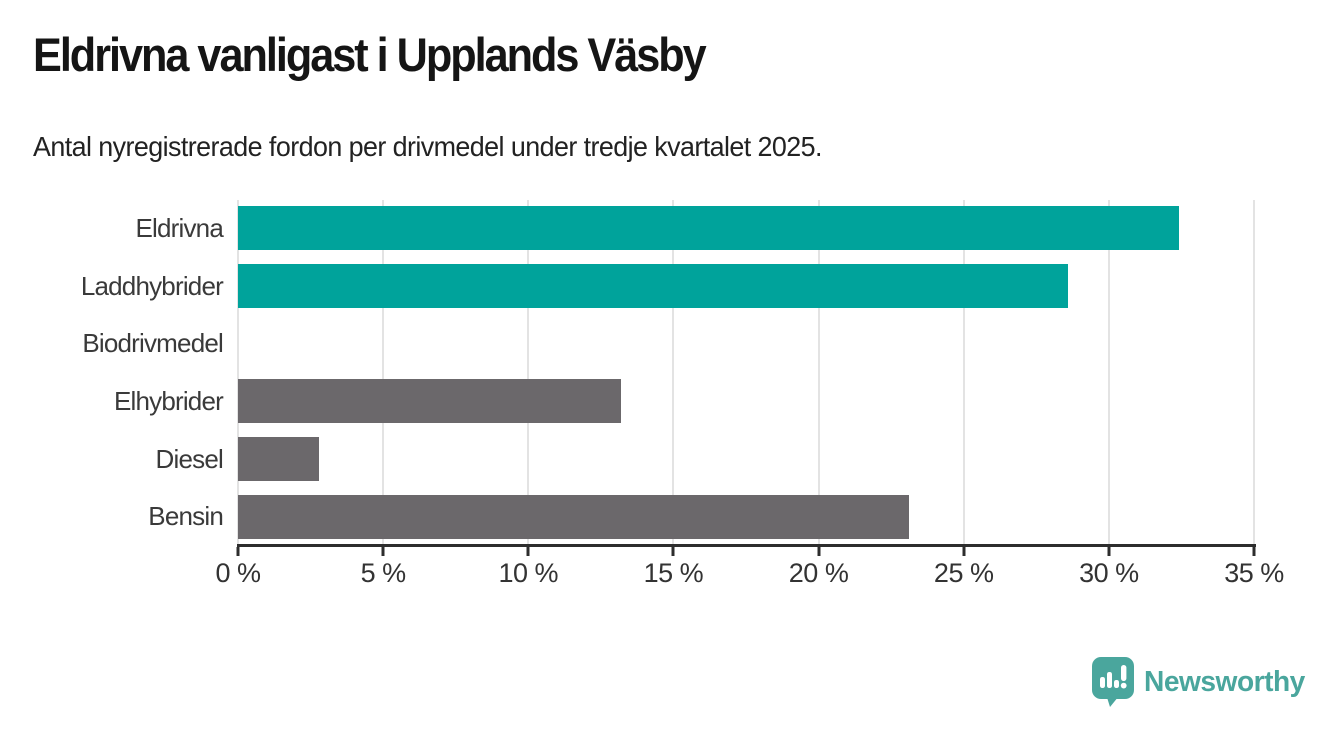 The image size is (1340, 733). What do you see at coordinates (1225, 681) in the screenshot?
I see `newsworthy-logo-text: Newsworthy` at bounding box center [1225, 681].